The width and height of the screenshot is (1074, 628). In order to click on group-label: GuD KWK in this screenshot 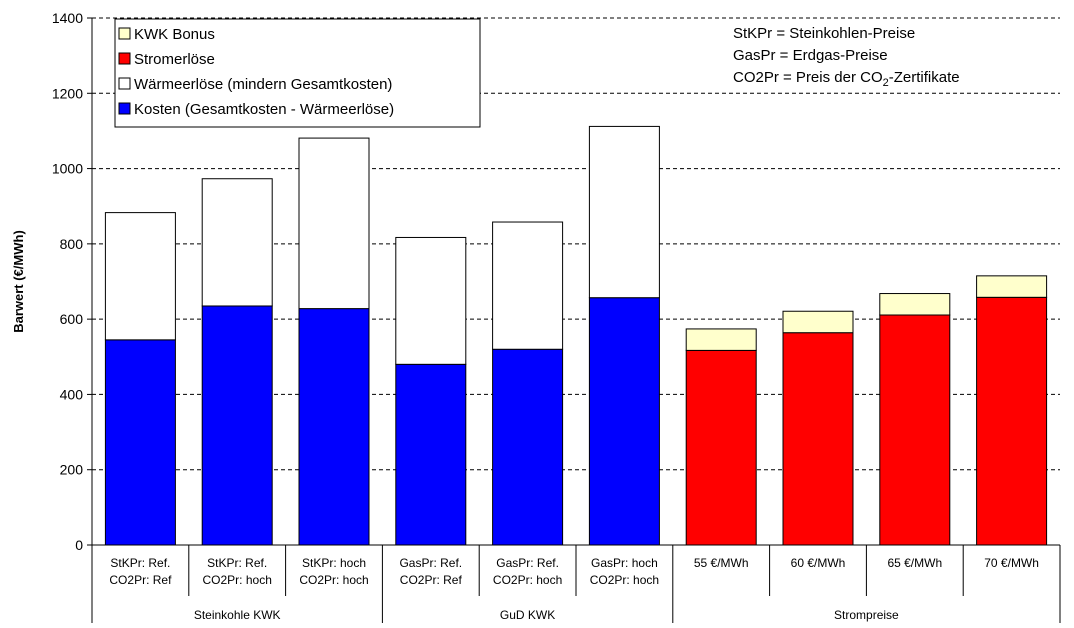, I will do `click(527, 615)`.